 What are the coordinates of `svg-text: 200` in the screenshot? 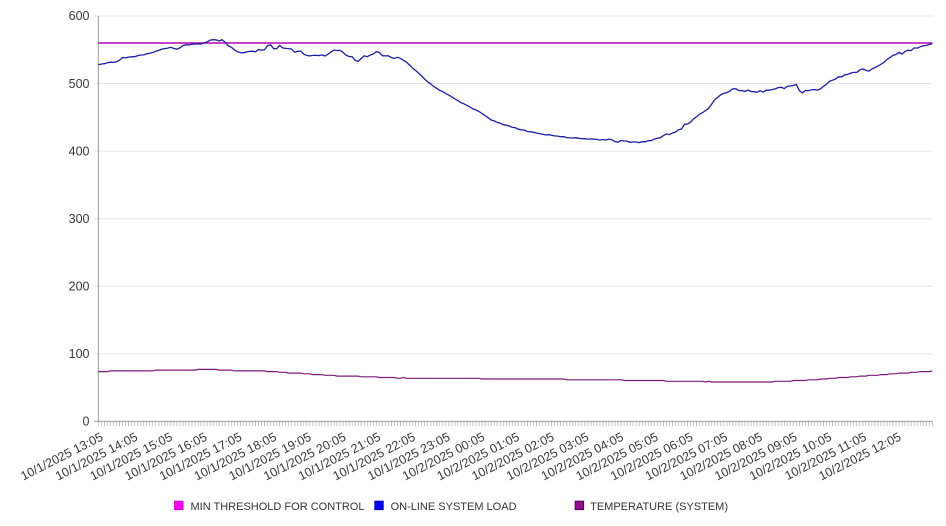 It's located at (79, 287).